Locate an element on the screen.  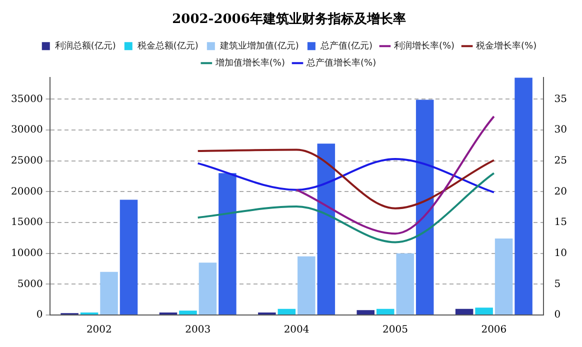
legend-label: 税金总额(亿元) is located at coordinates (167, 46).